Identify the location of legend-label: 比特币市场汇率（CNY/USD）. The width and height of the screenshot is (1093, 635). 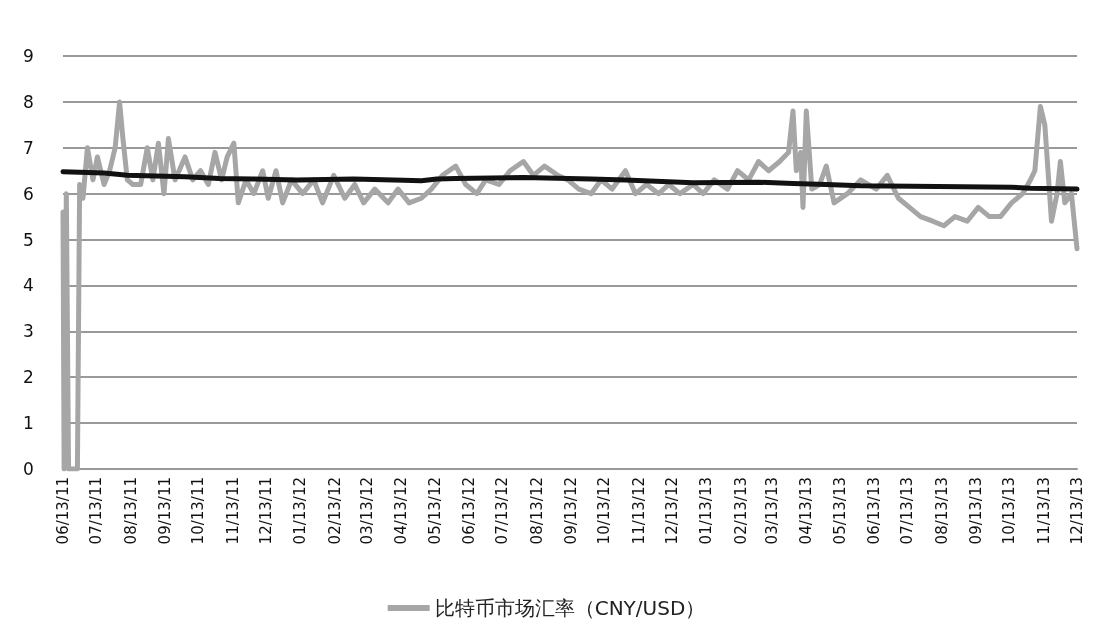
(570, 608).